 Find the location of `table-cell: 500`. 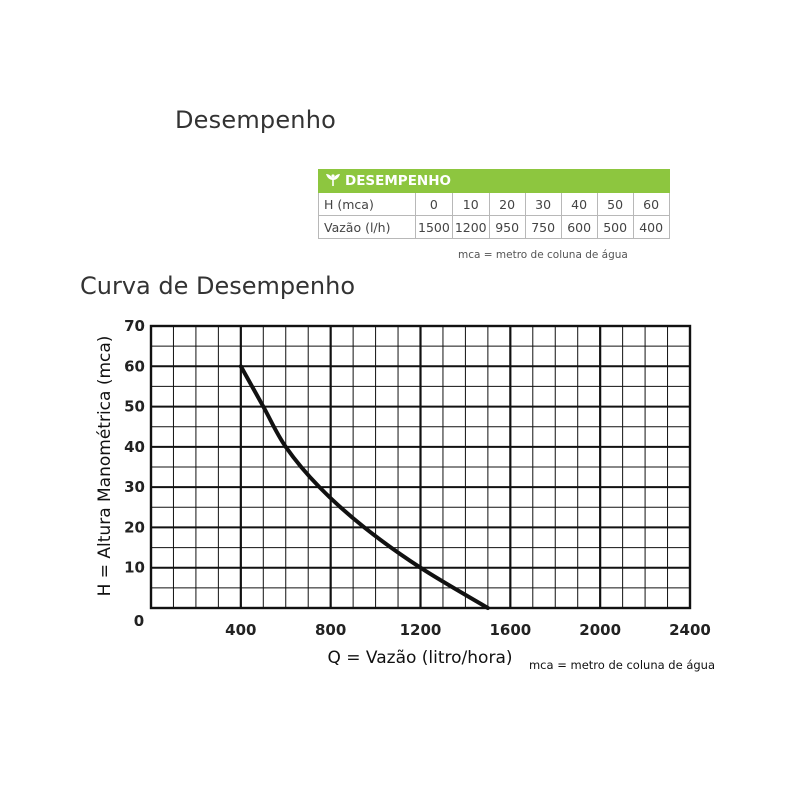

table-cell: 500 is located at coordinates (615, 227).